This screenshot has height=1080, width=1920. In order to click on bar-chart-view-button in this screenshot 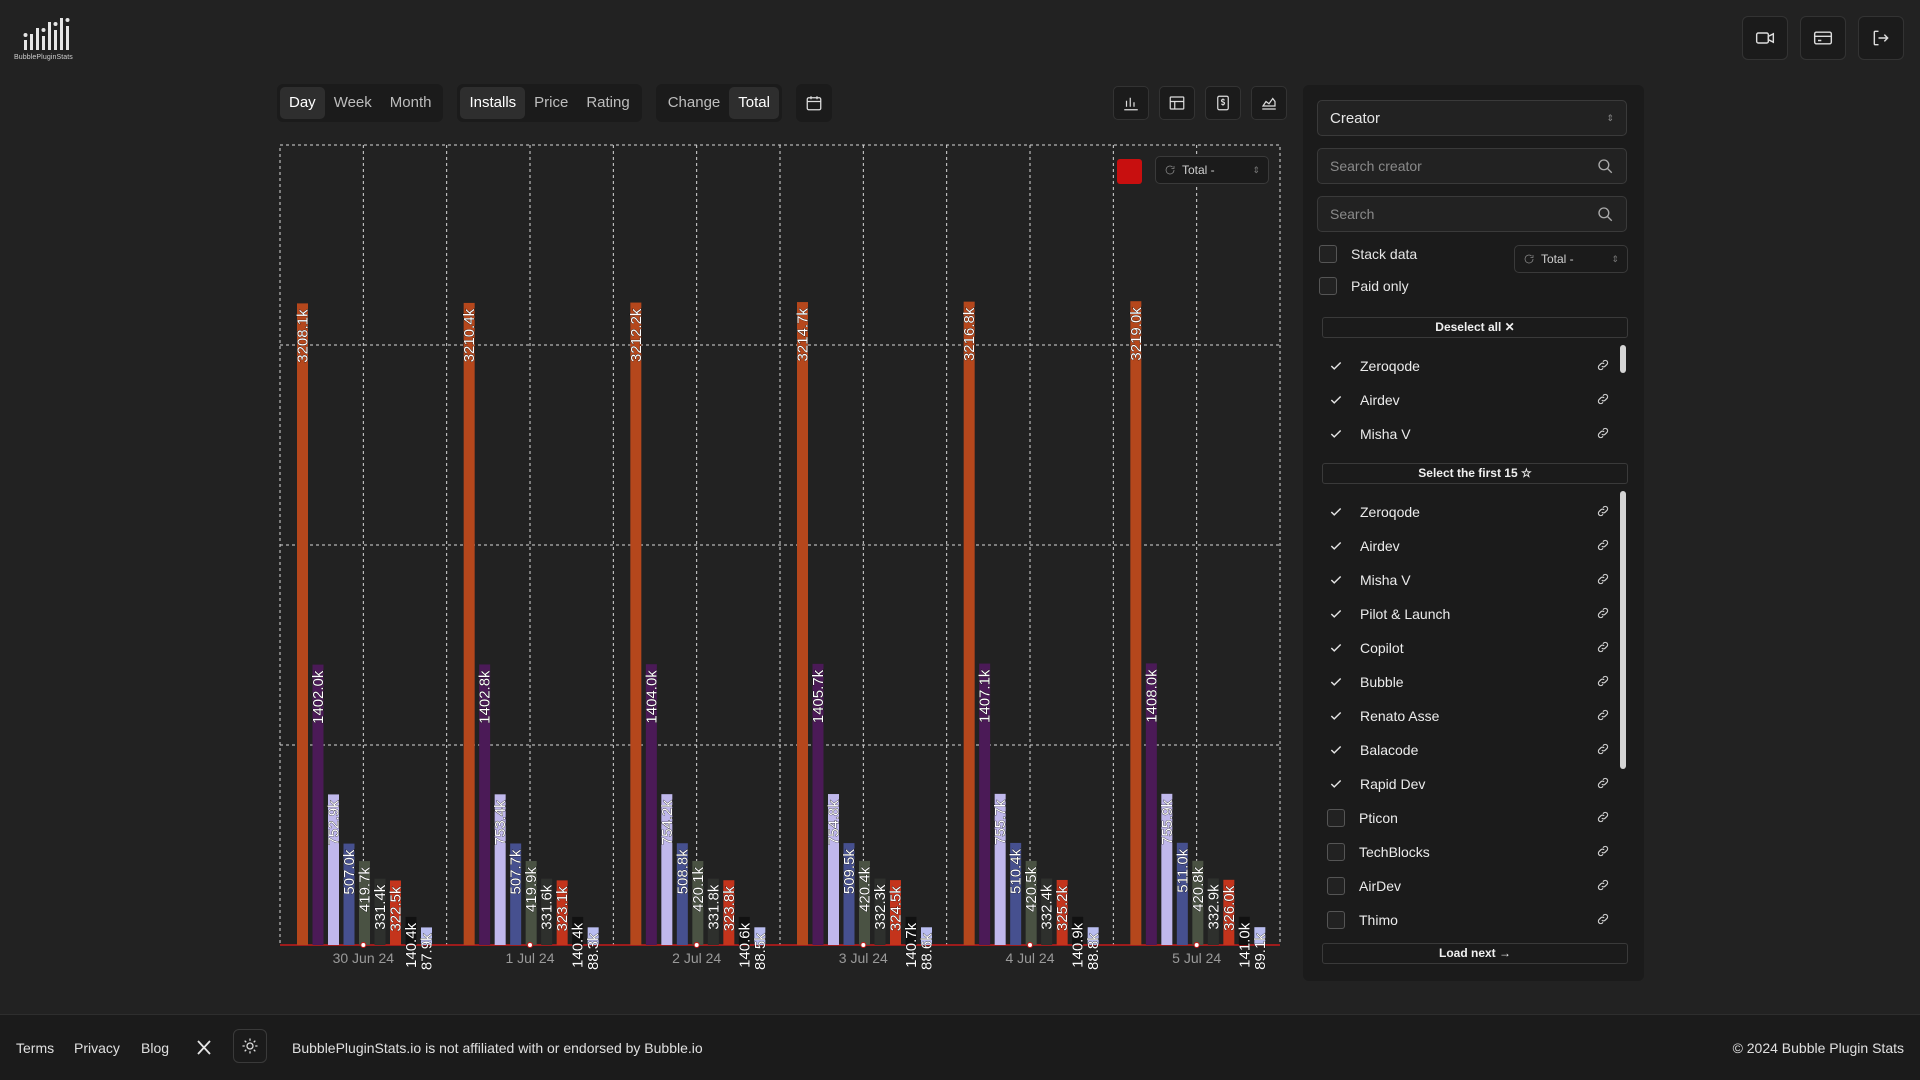, I will do `click(1131, 103)`.